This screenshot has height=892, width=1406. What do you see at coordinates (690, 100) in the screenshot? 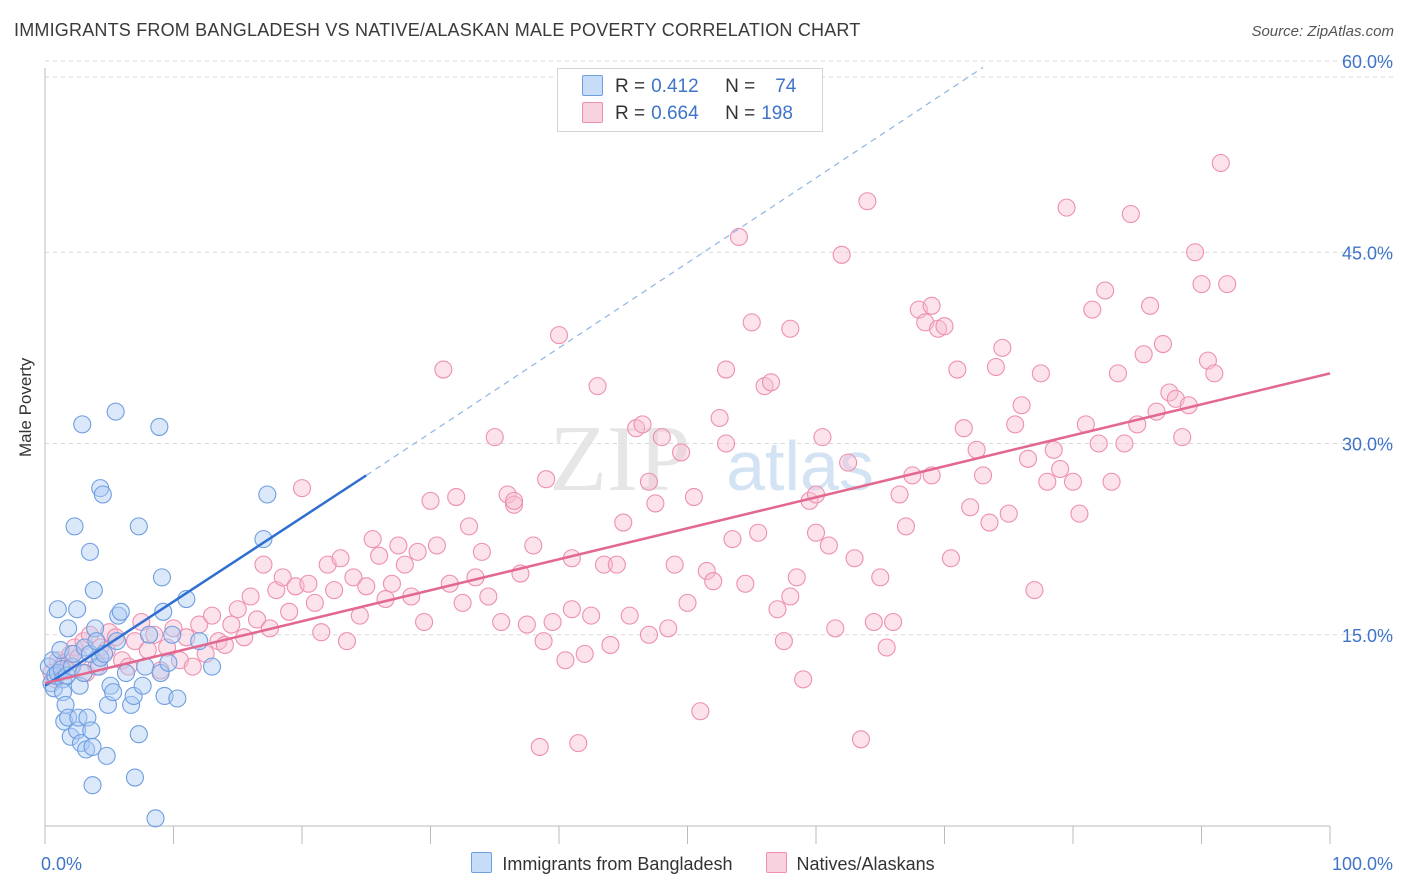
I see `correlation-legend: R = 0.412 N = 74 R = 0.664 N = 198` at bounding box center [690, 100].